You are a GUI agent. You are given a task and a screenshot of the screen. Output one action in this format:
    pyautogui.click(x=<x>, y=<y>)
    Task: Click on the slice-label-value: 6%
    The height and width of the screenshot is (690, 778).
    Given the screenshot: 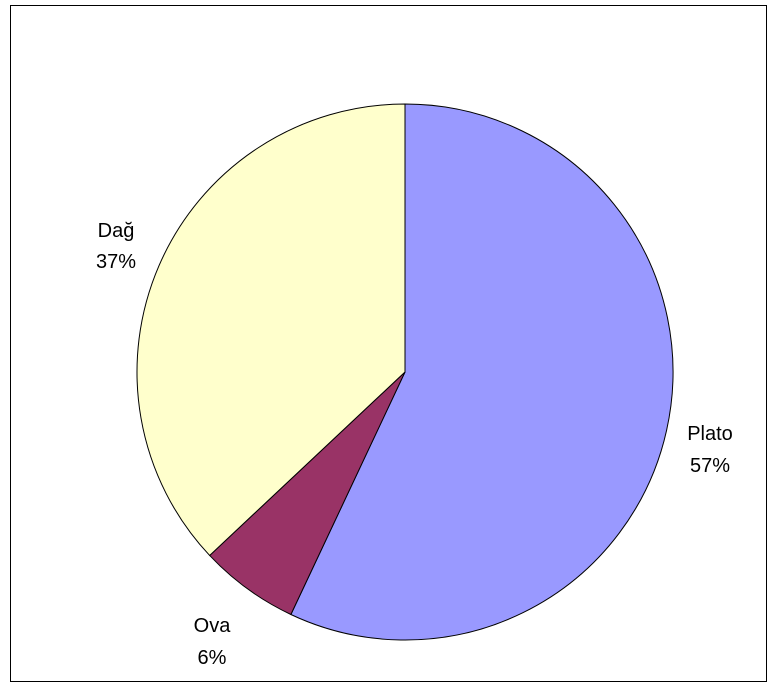 What is the action you would take?
    pyautogui.click(x=212, y=658)
    